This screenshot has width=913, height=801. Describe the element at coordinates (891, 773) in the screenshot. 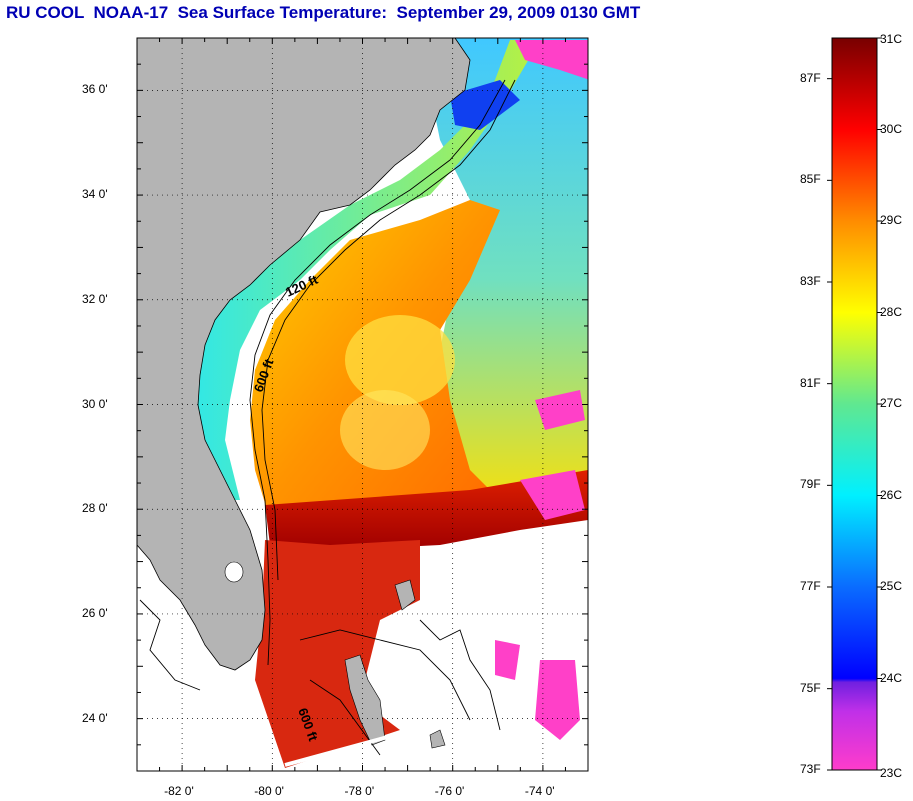

I see `colorbar-label-celsius: 23C` at that location.